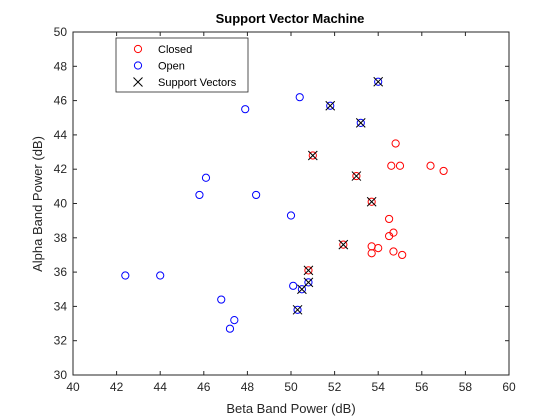 The height and width of the screenshot is (420, 560). I want to click on legend-label: Open, so click(171, 67).